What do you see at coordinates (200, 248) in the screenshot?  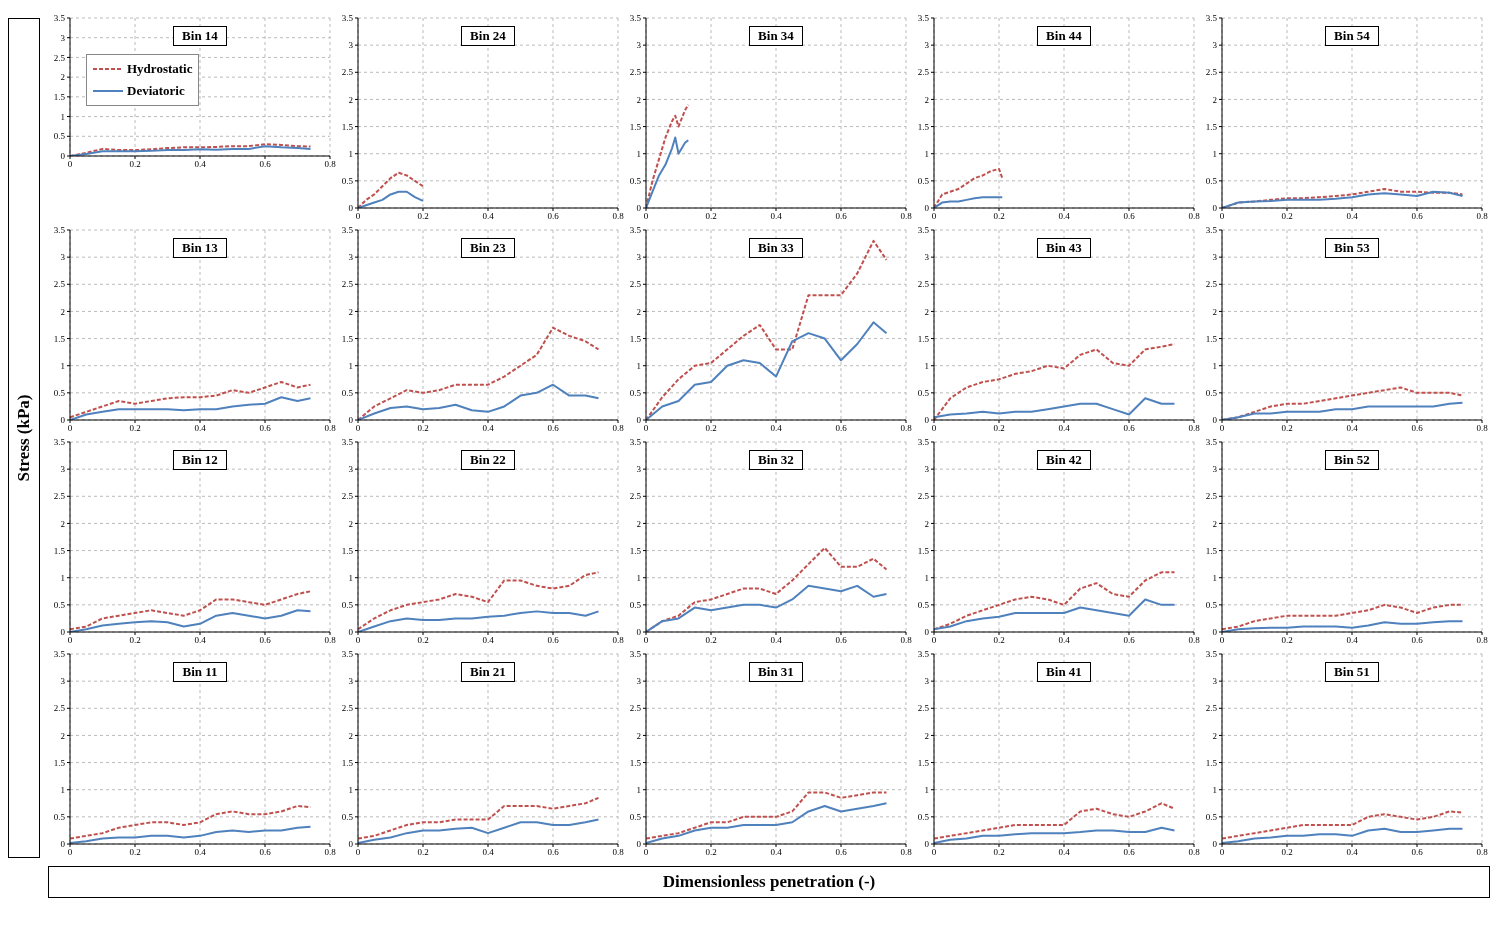 I see `text: Bin 13` at bounding box center [200, 248].